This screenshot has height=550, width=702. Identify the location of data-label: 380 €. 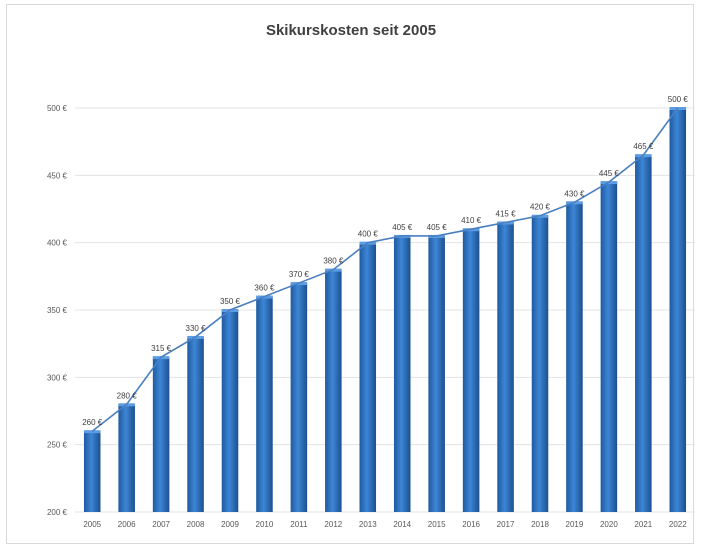
(333, 261).